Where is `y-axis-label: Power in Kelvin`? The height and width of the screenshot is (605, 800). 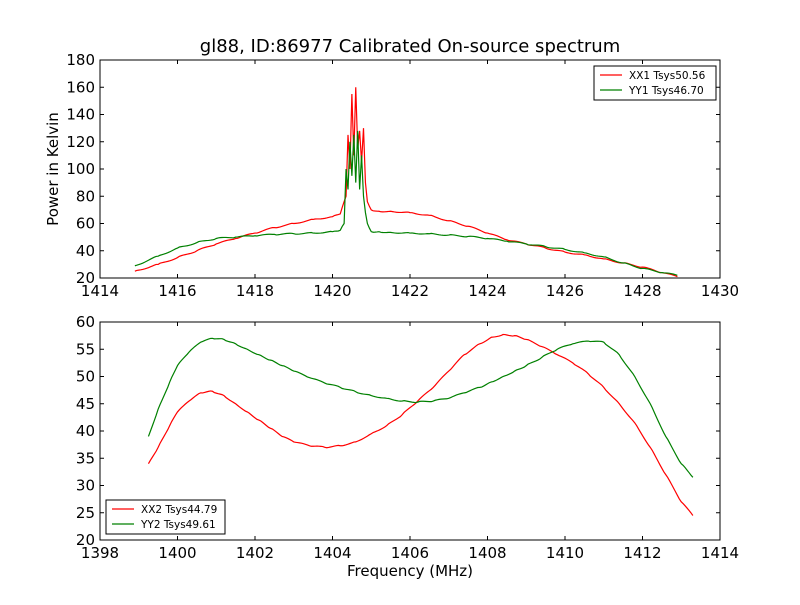
y-axis-label: Power in Kelvin is located at coordinates (53, 169).